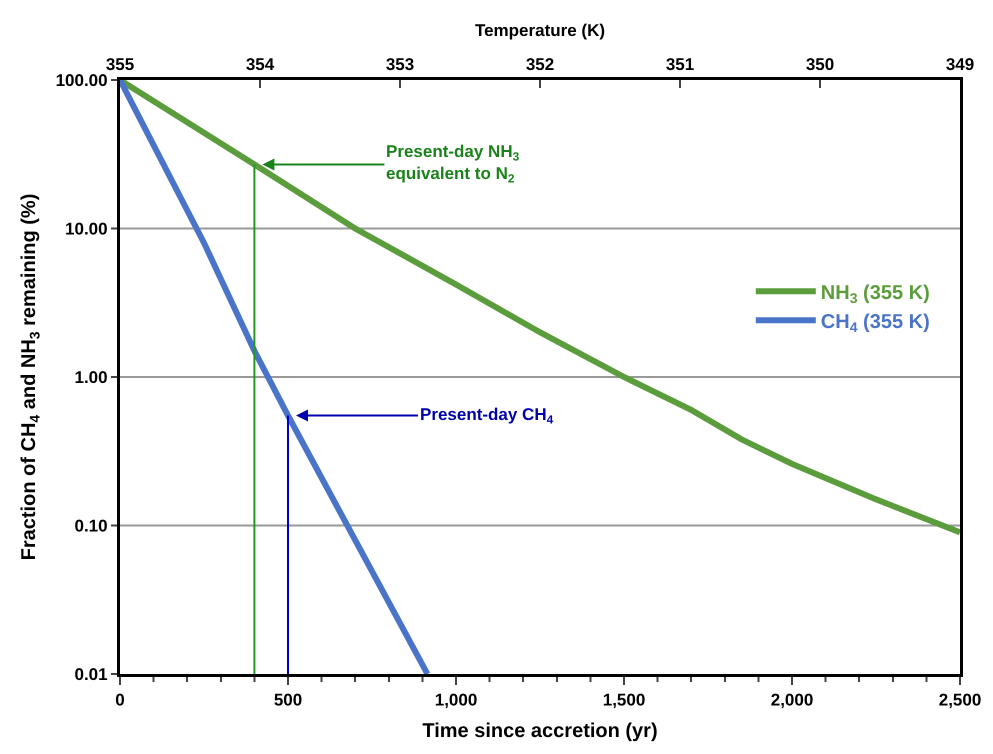 The height and width of the screenshot is (754, 993). Describe the element at coordinates (540, 30) in the screenshot. I see `x2-axis-title: Temperature (K)` at that location.